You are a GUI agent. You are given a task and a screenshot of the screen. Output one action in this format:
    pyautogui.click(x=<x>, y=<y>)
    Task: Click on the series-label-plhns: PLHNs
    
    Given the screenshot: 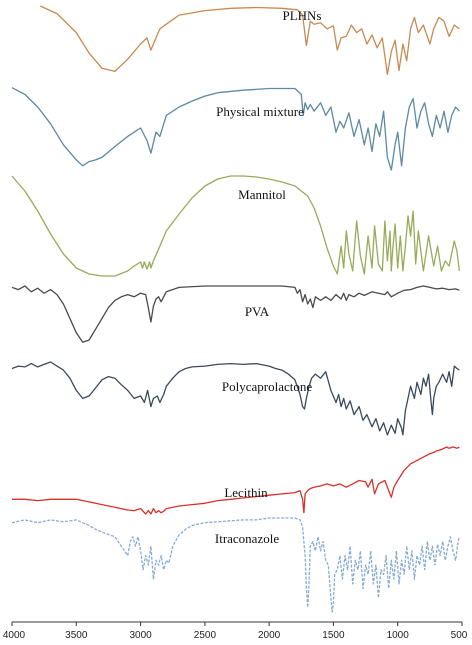 What is the action you would take?
    pyautogui.click(x=301, y=15)
    